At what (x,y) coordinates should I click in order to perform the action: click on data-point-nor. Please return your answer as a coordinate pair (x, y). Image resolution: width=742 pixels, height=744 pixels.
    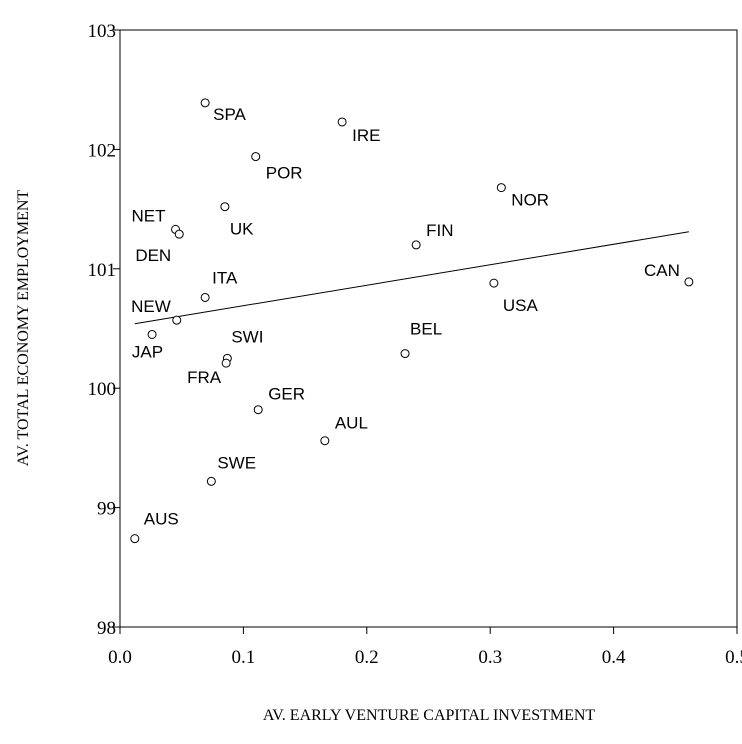
    Looking at the image, I should click on (501, 188).